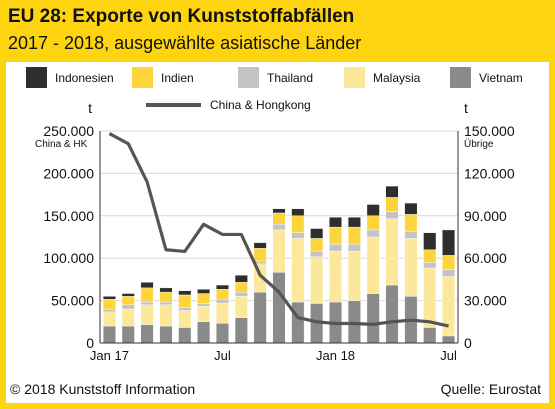 Image resolution: width=555 pixels, height=409 pixels. I want to click on left-tick-label: 0, so click(90, 343).